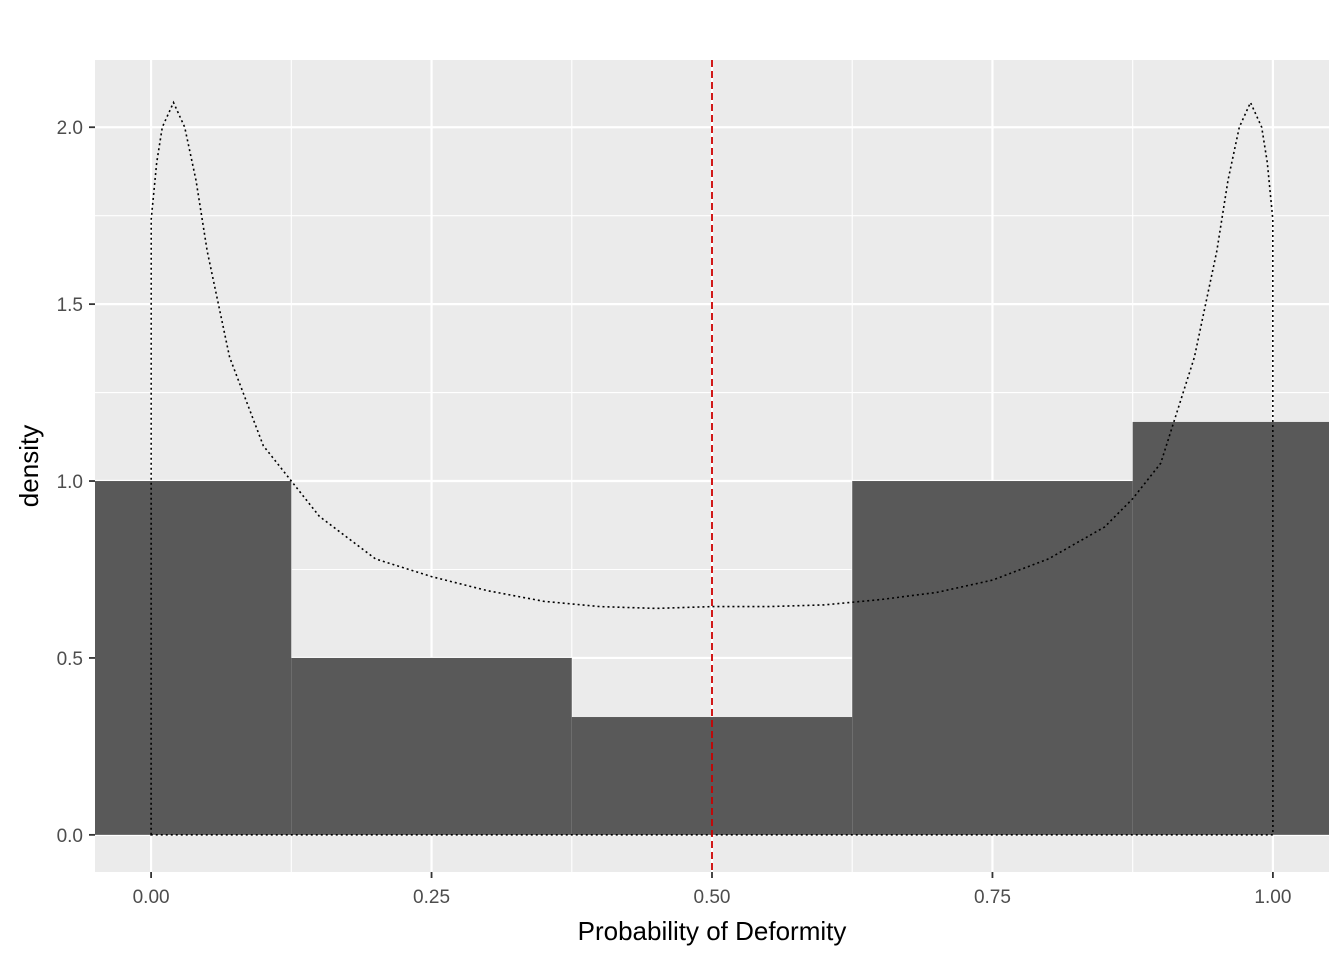 The height and width of the screenshot is (960, 1344). What do you see at coordinates (70, 659) in the screenshot?
I see `y-tick-label: 0.5` at bounding box center [70, 659].